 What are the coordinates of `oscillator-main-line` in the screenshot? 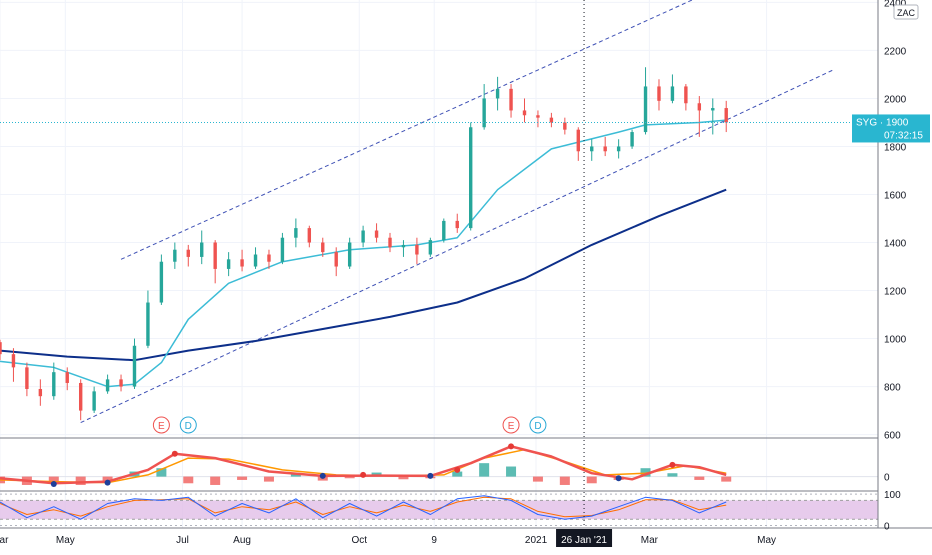 It's located at (363, 465).